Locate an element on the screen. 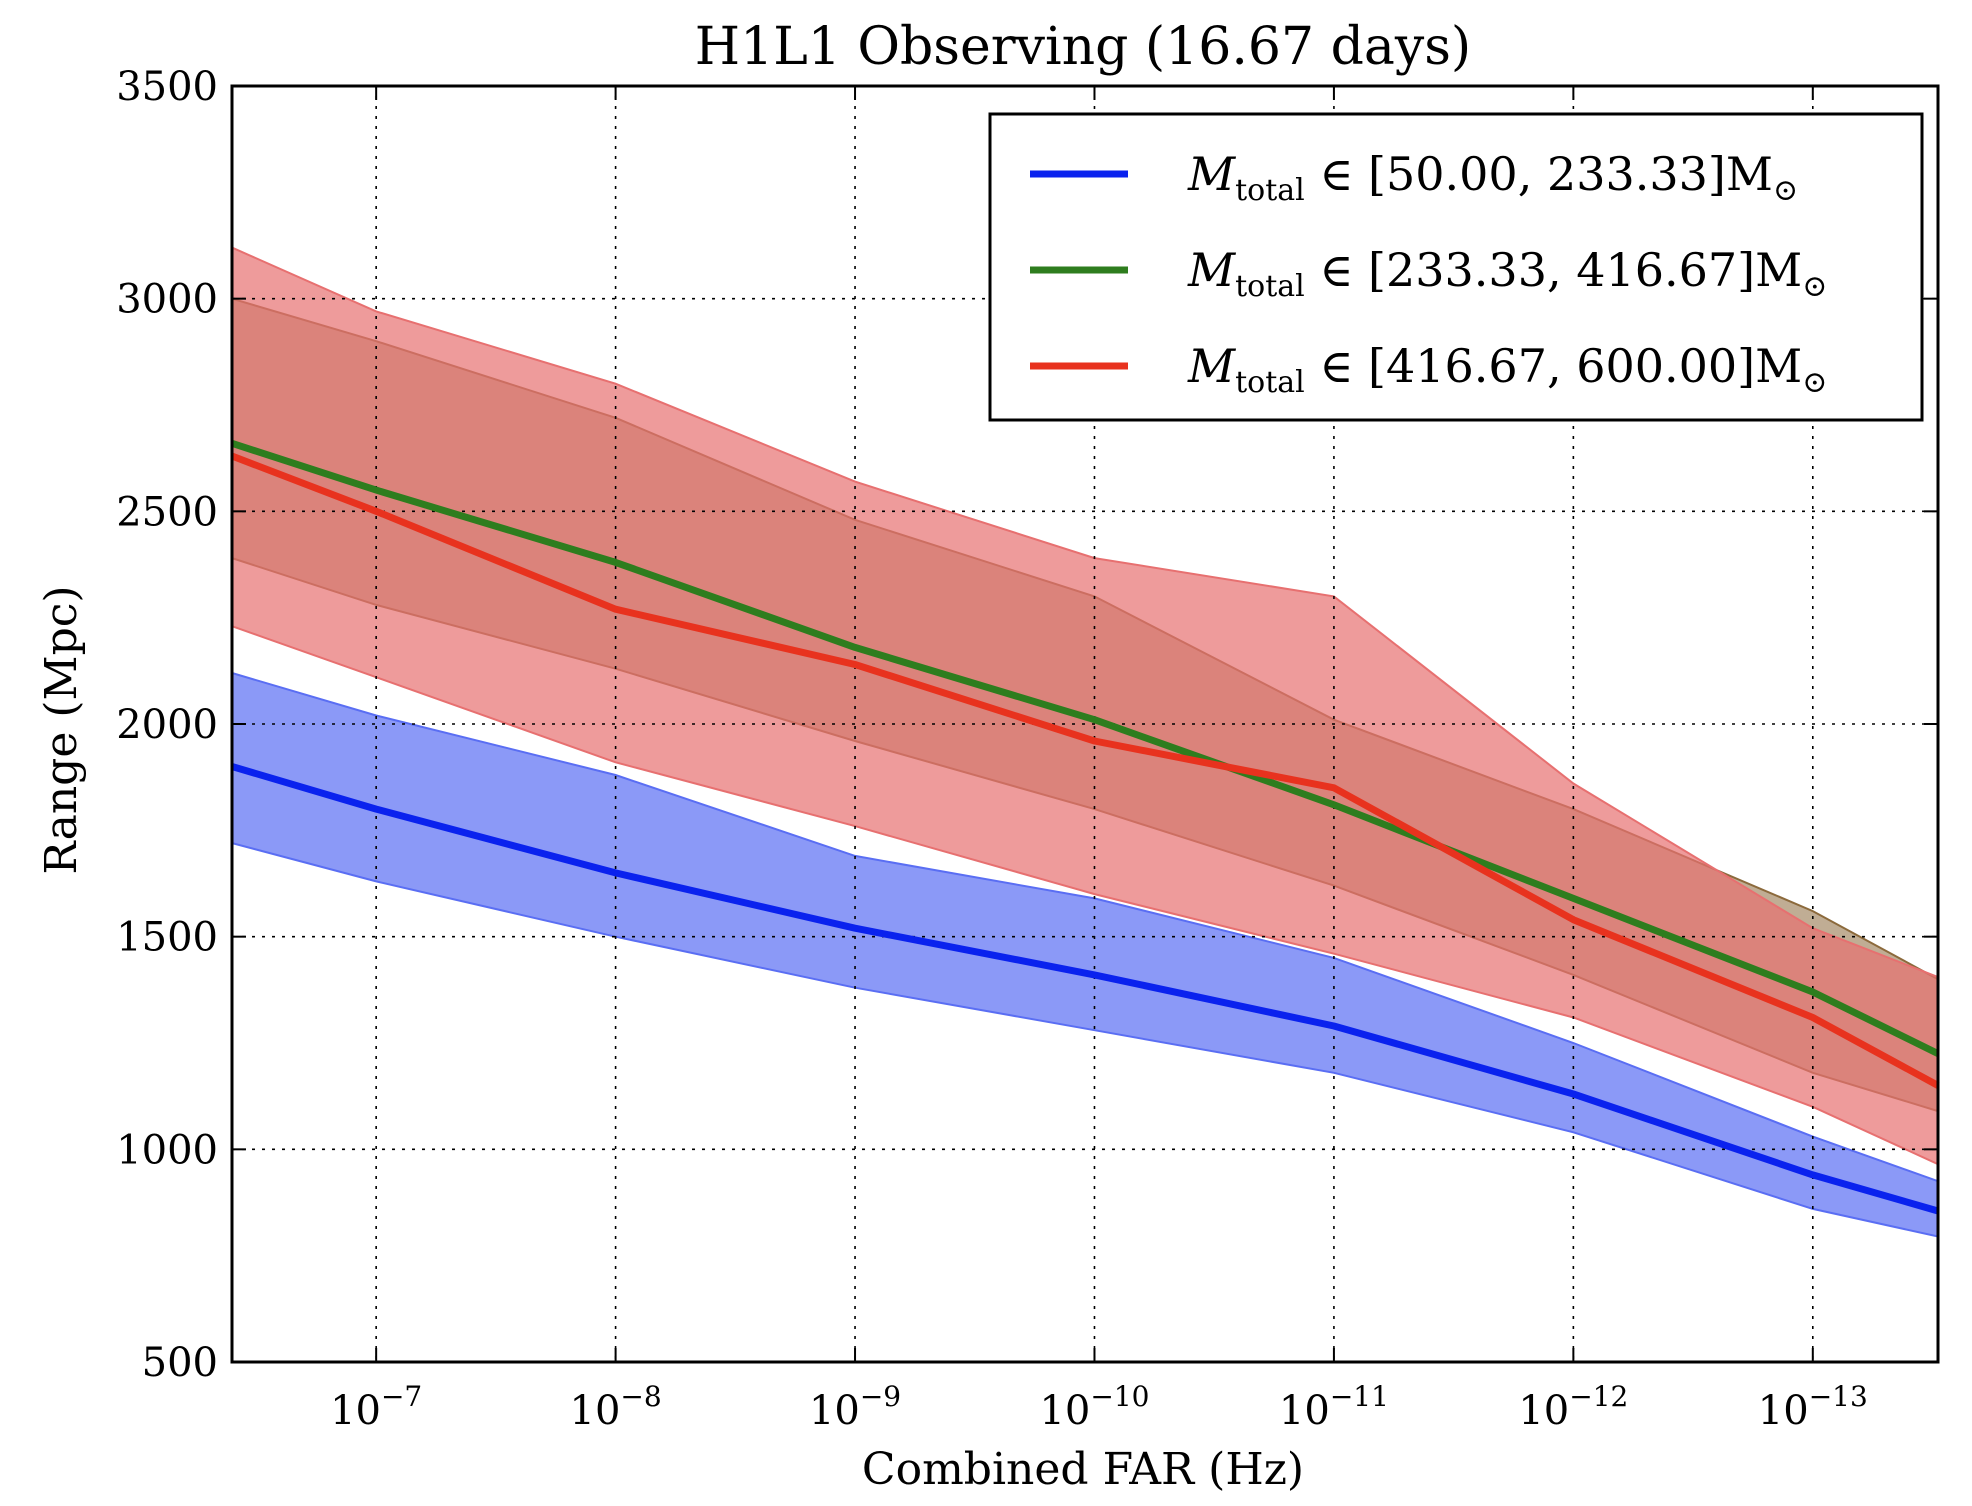 This screenshot has width=1972, height=1506. x-tick-label: 10⁻⁸ is located at coordinates (616, 1407).